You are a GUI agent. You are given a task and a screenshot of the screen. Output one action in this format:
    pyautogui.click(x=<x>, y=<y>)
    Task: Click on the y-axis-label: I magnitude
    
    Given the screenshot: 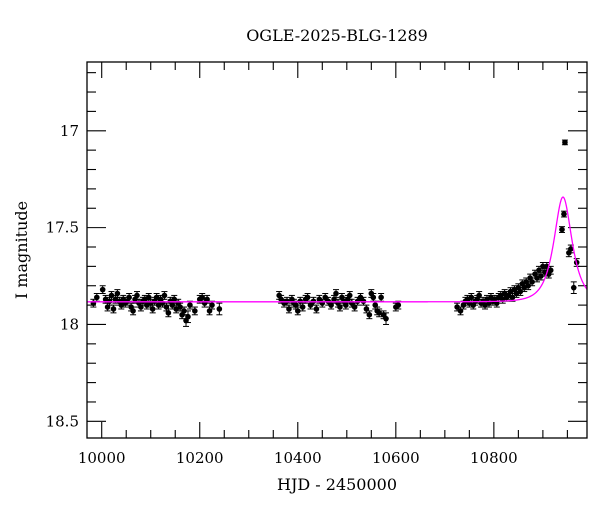 What is the action you would take?
    pyautogui.click(x=21, y=250)
    